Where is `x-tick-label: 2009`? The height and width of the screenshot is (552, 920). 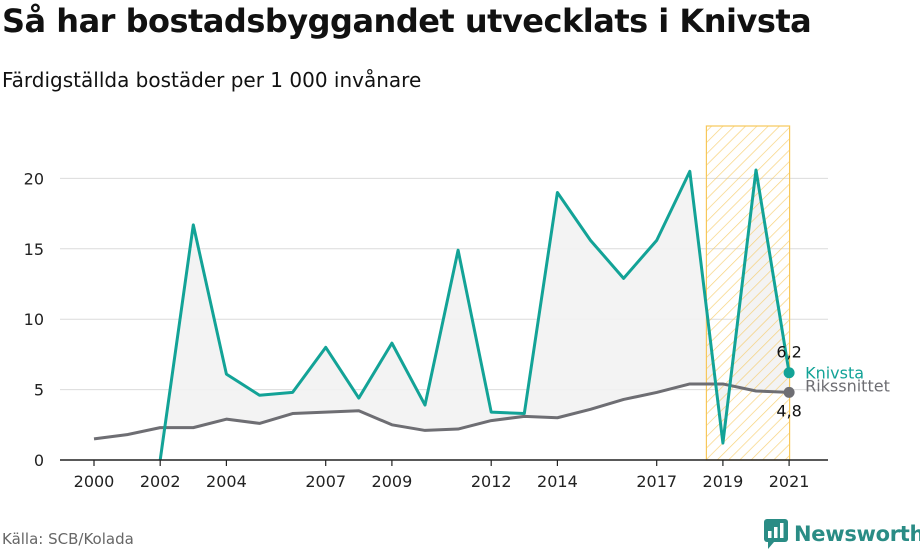
x-tick-label: 2009 is located at coordinates (392, 481).